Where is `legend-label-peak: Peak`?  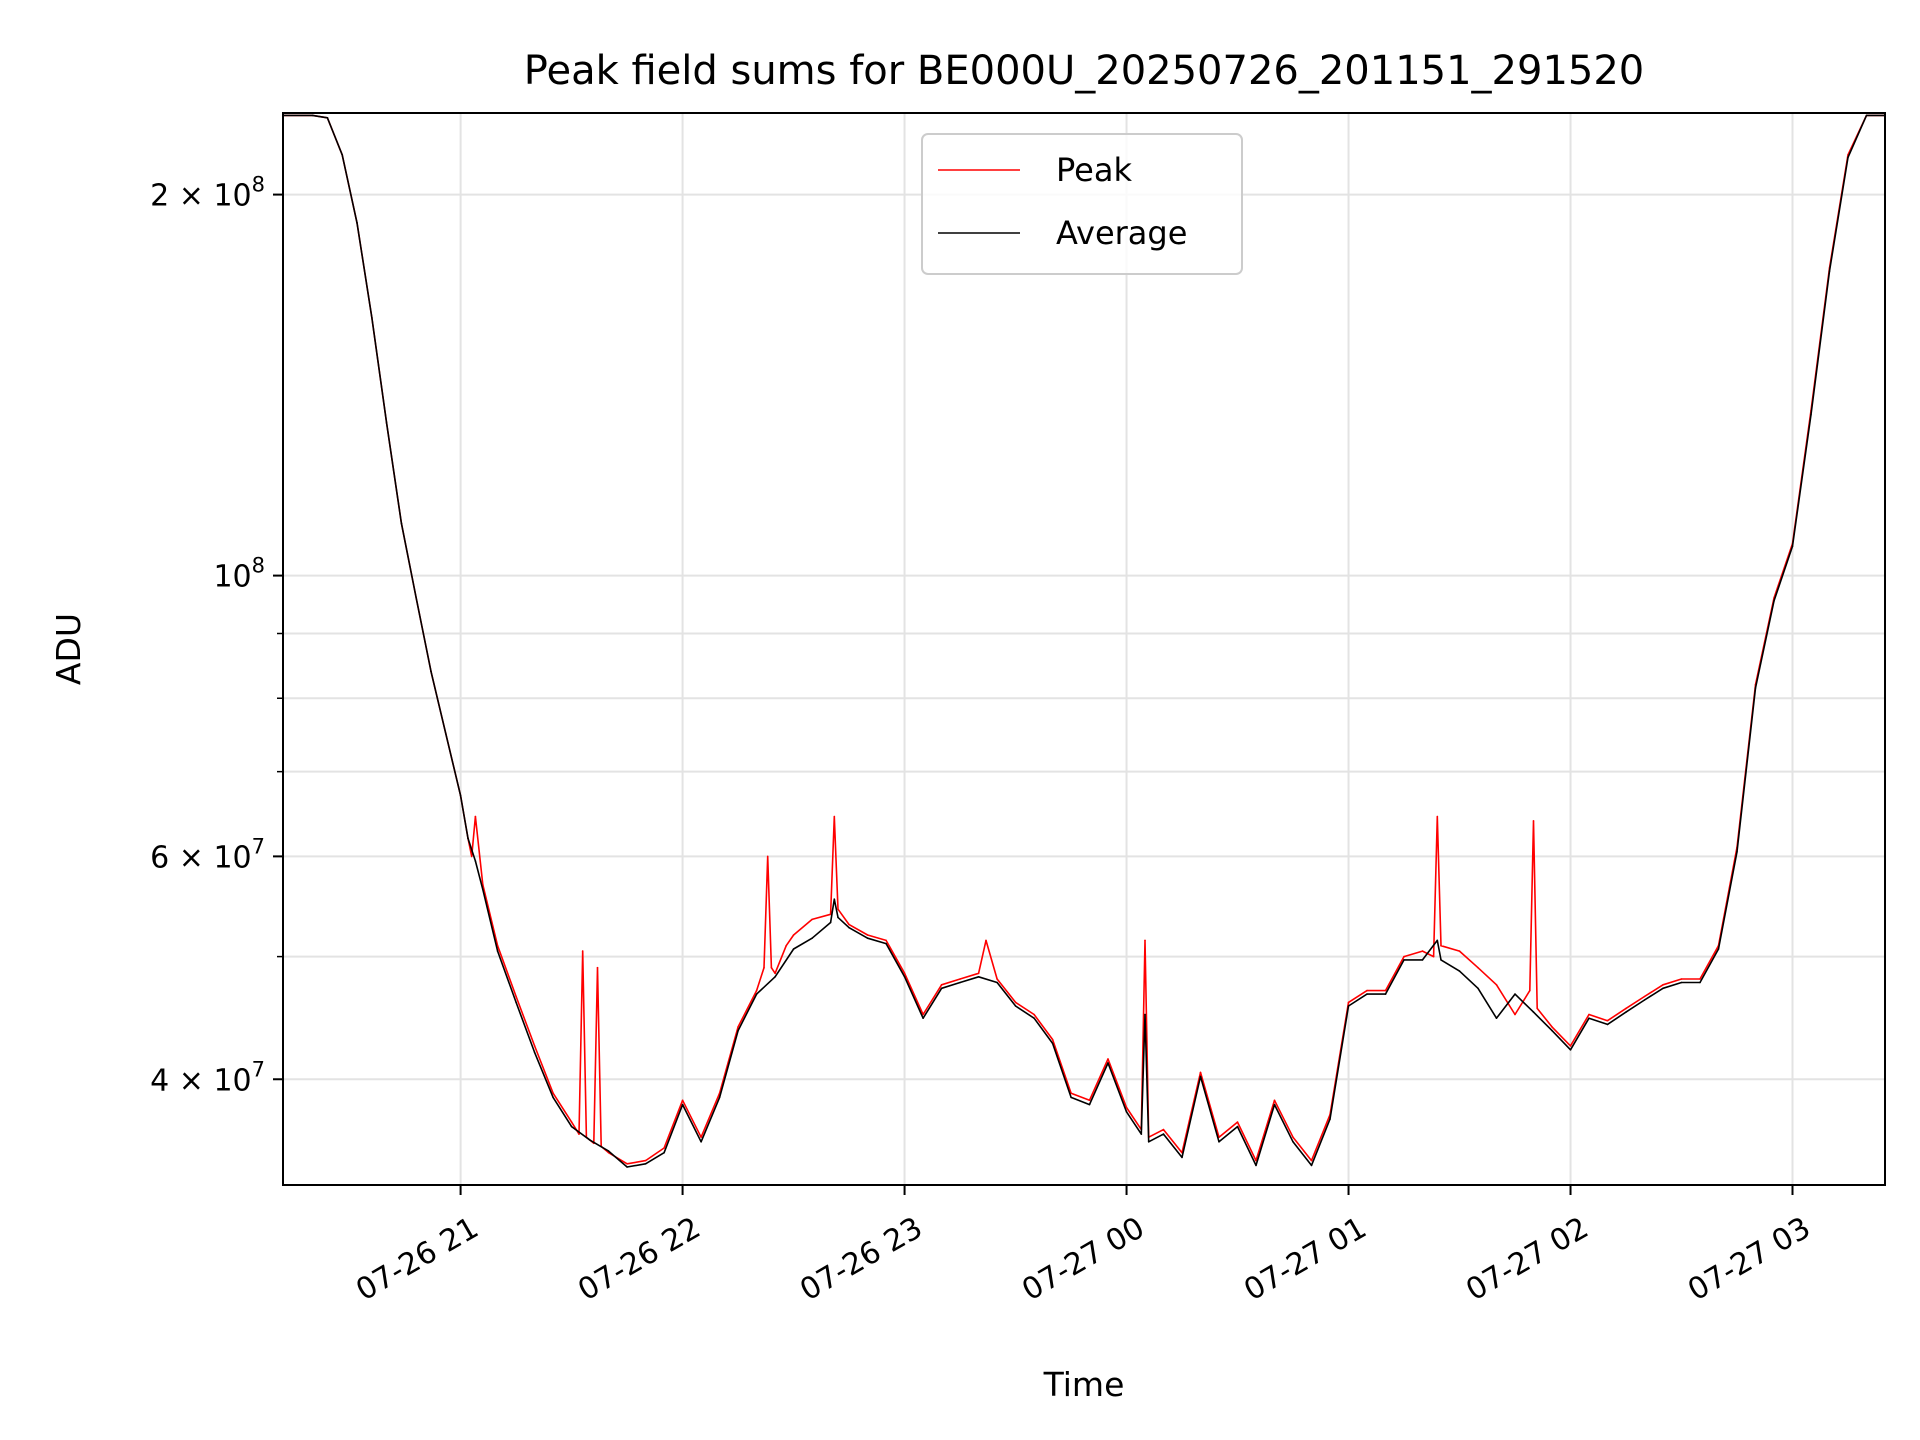 legend-label-peak: Peak is located at coordinates (1094, 170).